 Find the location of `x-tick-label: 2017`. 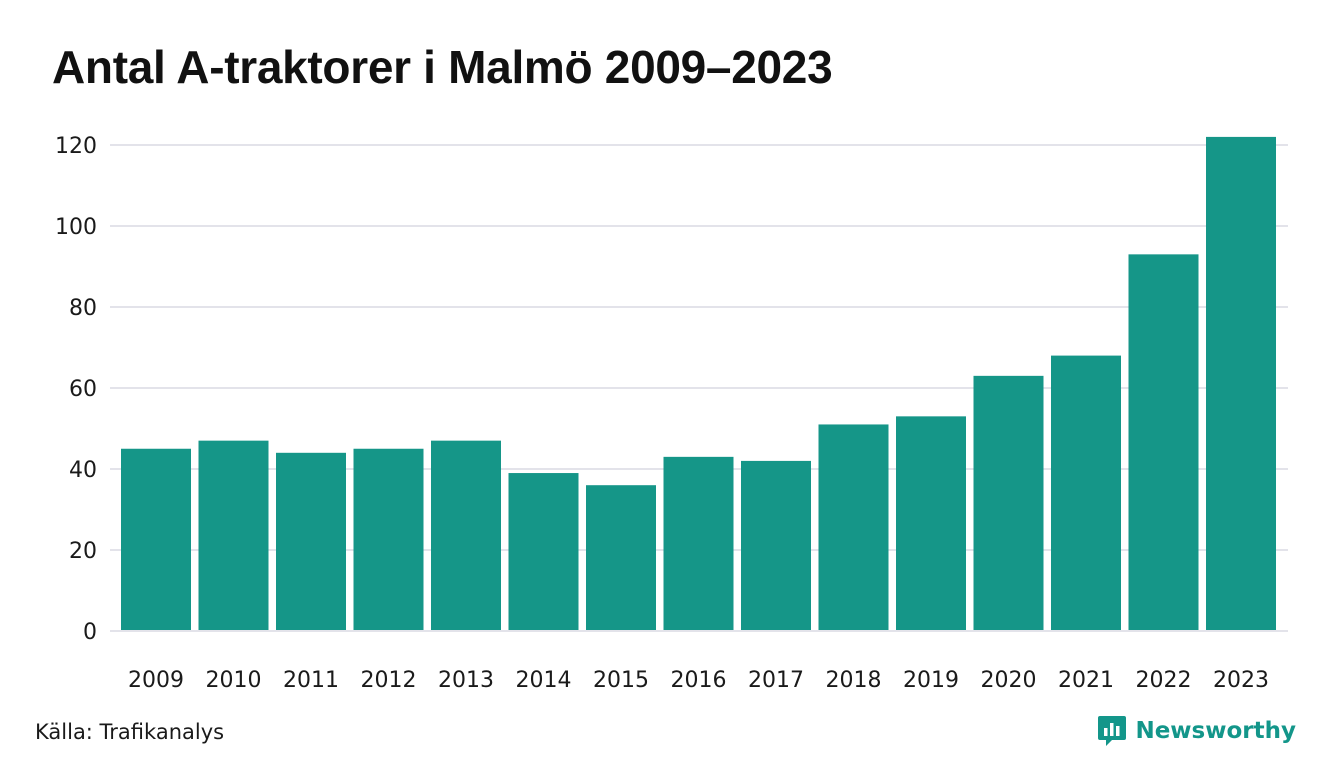

x-tick-label: 2017 is located at coordinates (776, 680).